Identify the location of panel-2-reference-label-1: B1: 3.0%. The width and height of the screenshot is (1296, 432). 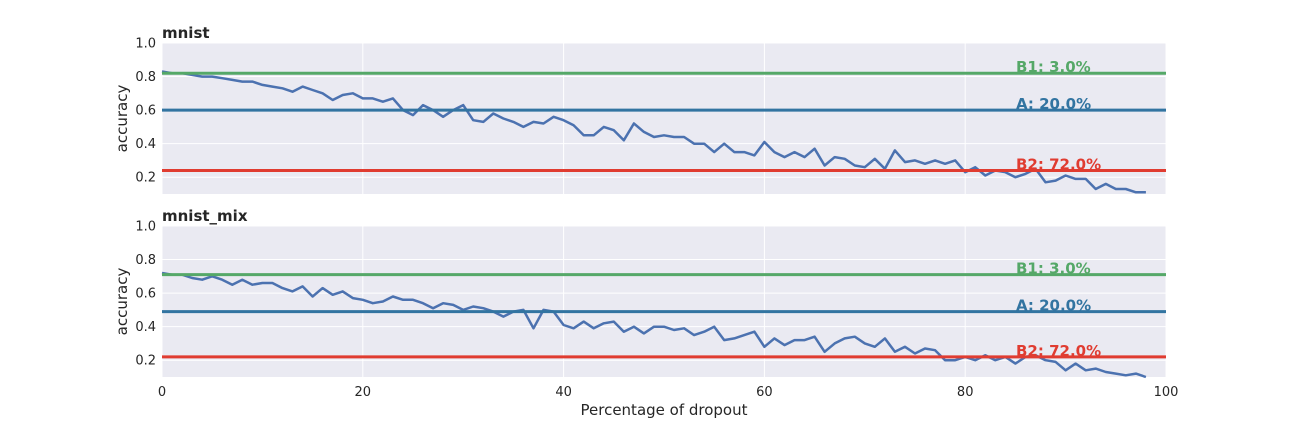
(1053, 269).